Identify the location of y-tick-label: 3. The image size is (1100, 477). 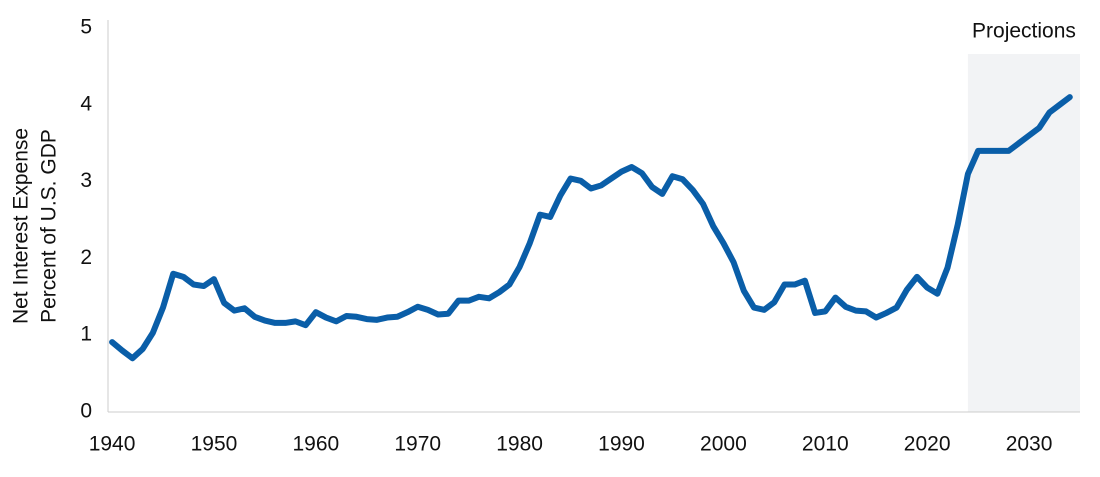
(86, 180).